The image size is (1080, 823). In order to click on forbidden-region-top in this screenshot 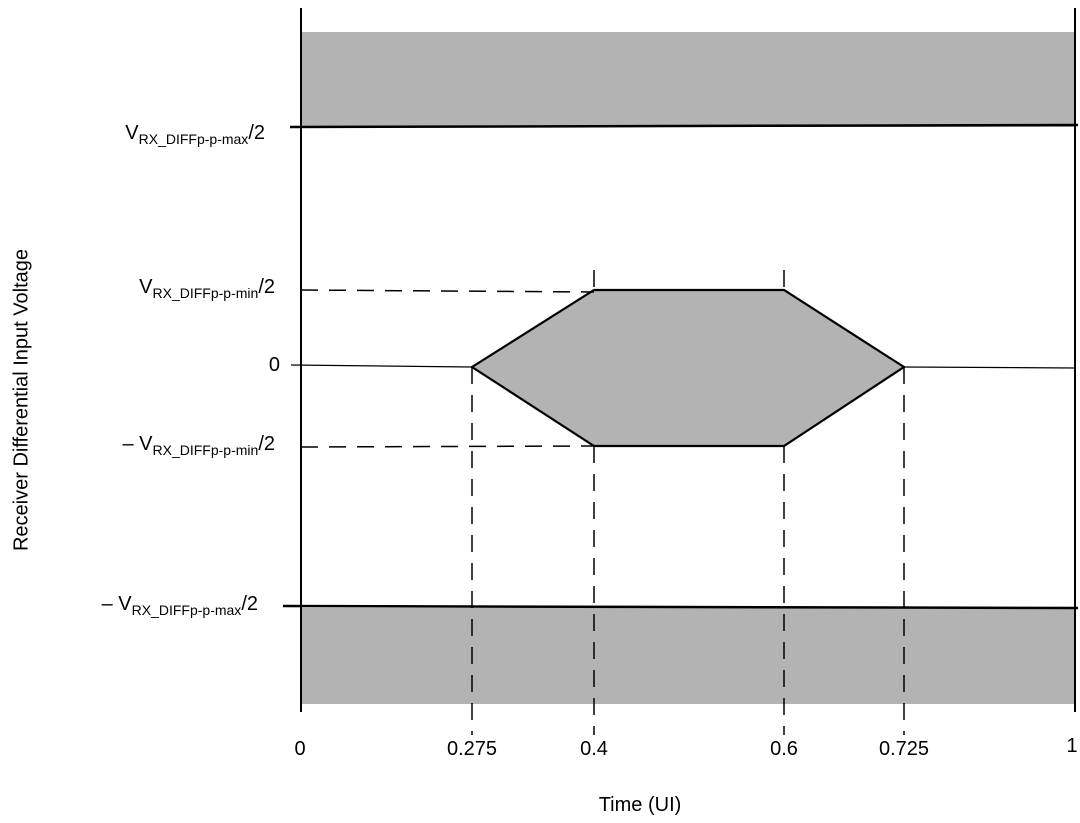, I will do `click(688, 79)`.